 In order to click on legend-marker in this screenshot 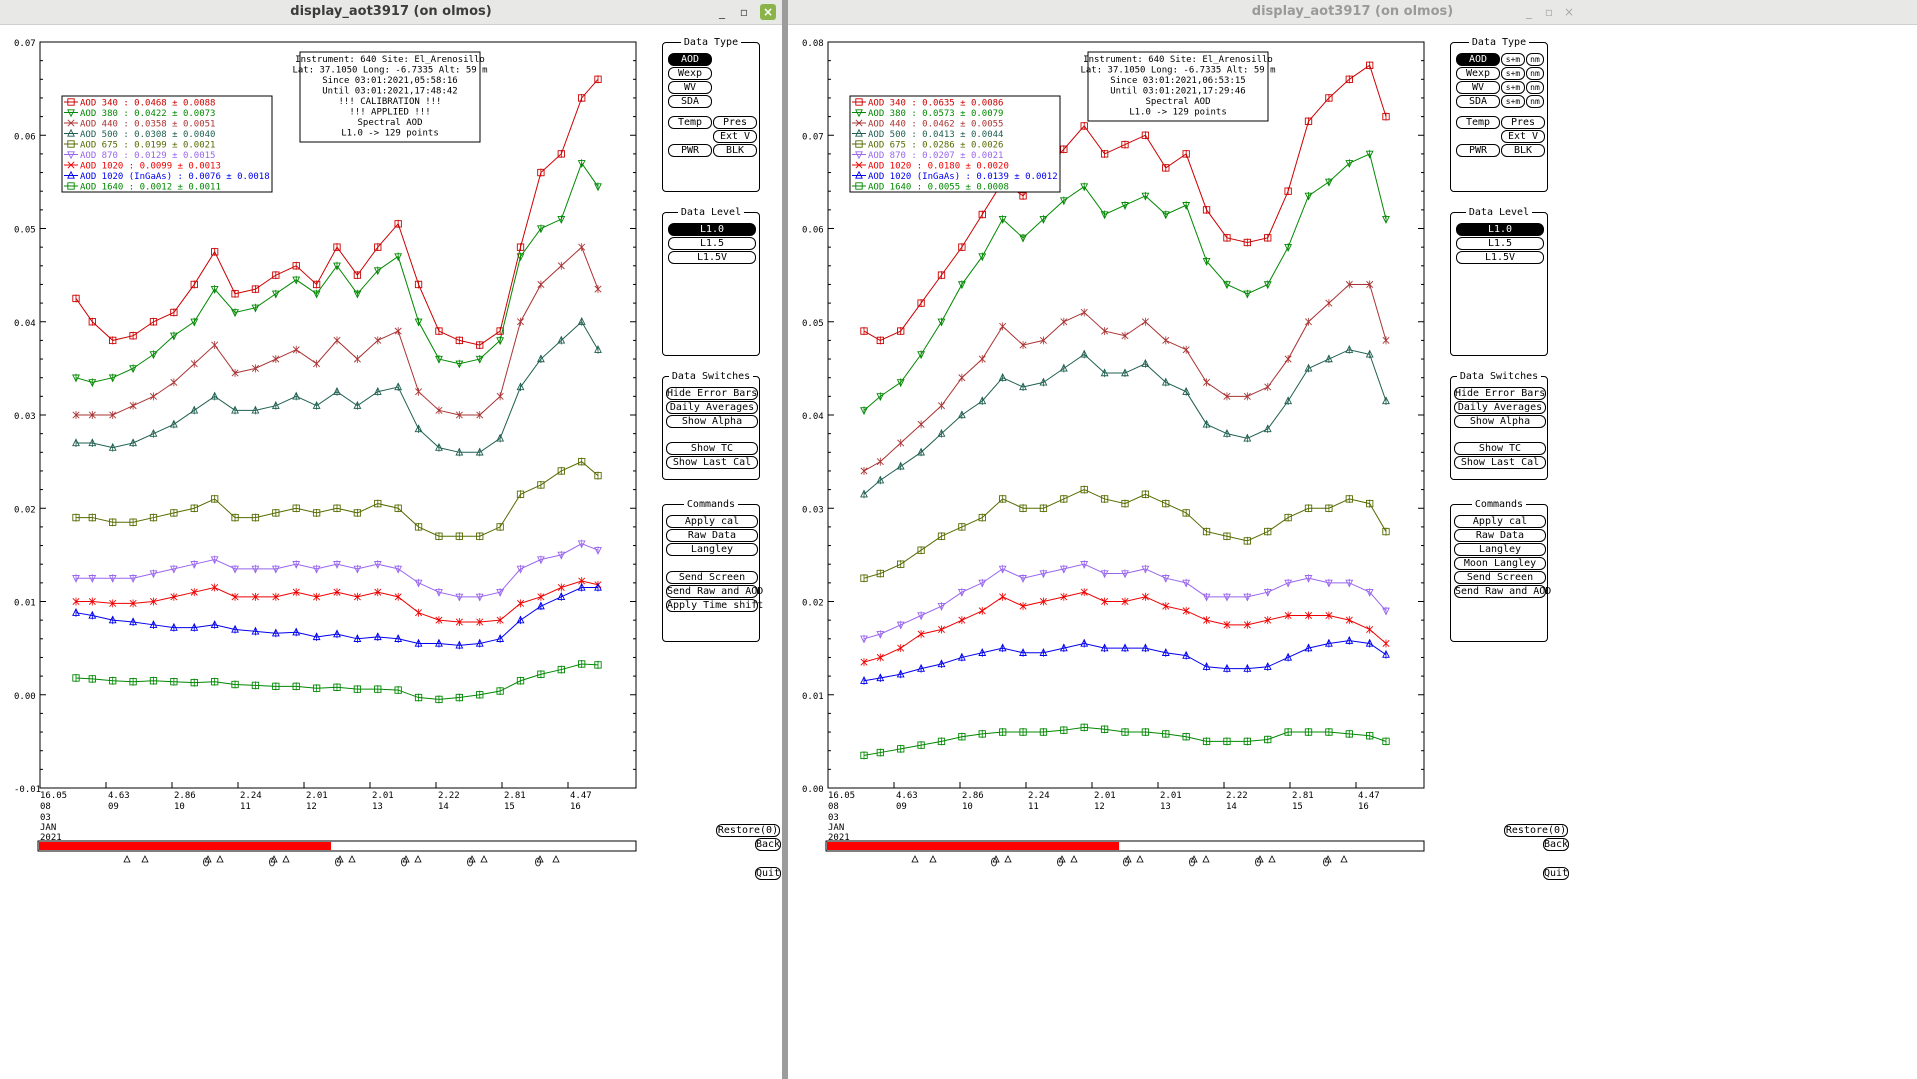, I will do `click(859, 155)`.